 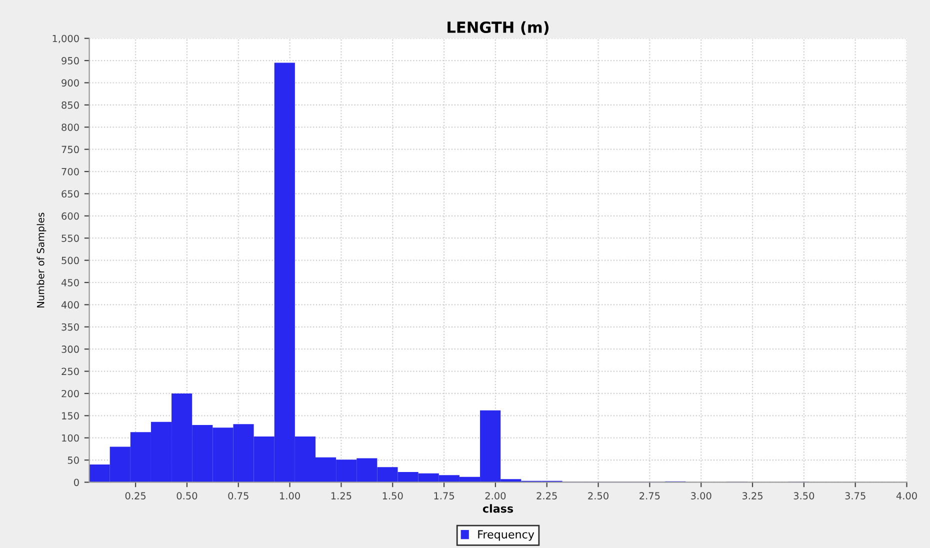 I want to click on x-tick-label: 3.25, so click(x=752, y=496).